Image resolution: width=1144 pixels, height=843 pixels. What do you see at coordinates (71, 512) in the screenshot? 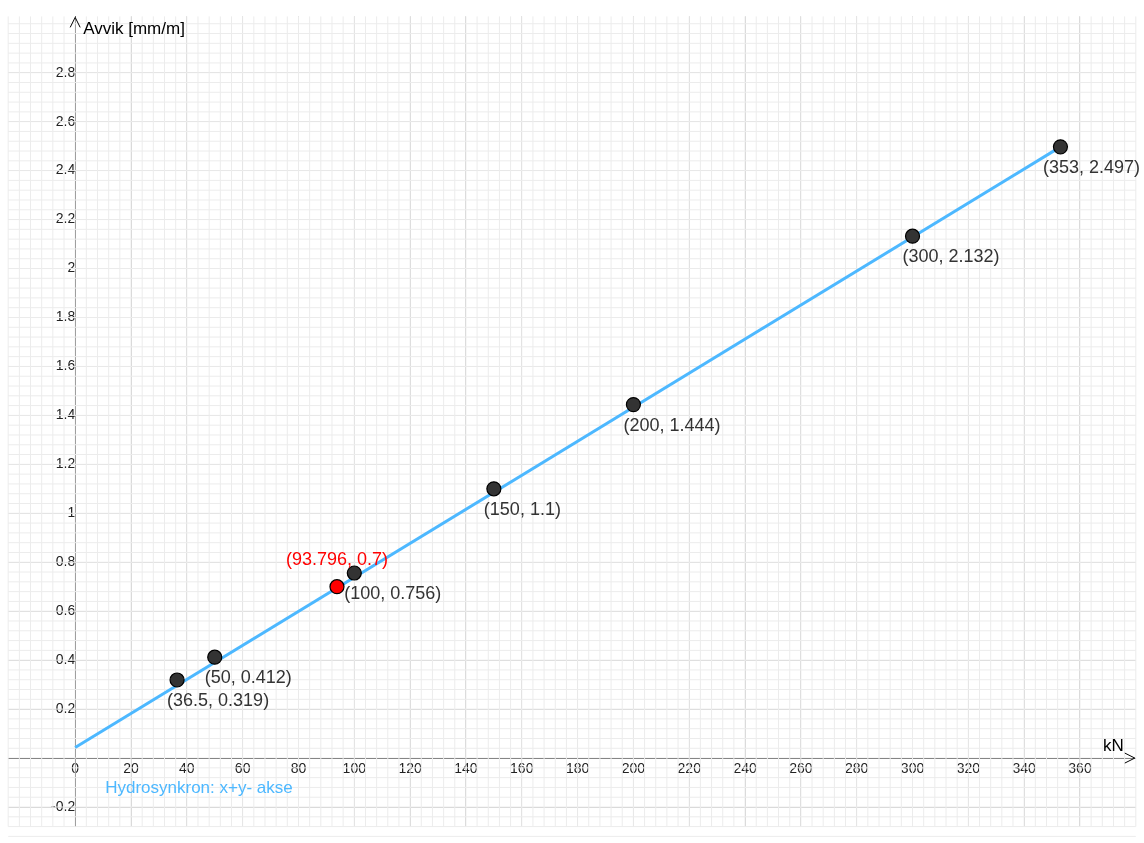
I see `y-tick-label: 1` at bounding box center [71, 512].